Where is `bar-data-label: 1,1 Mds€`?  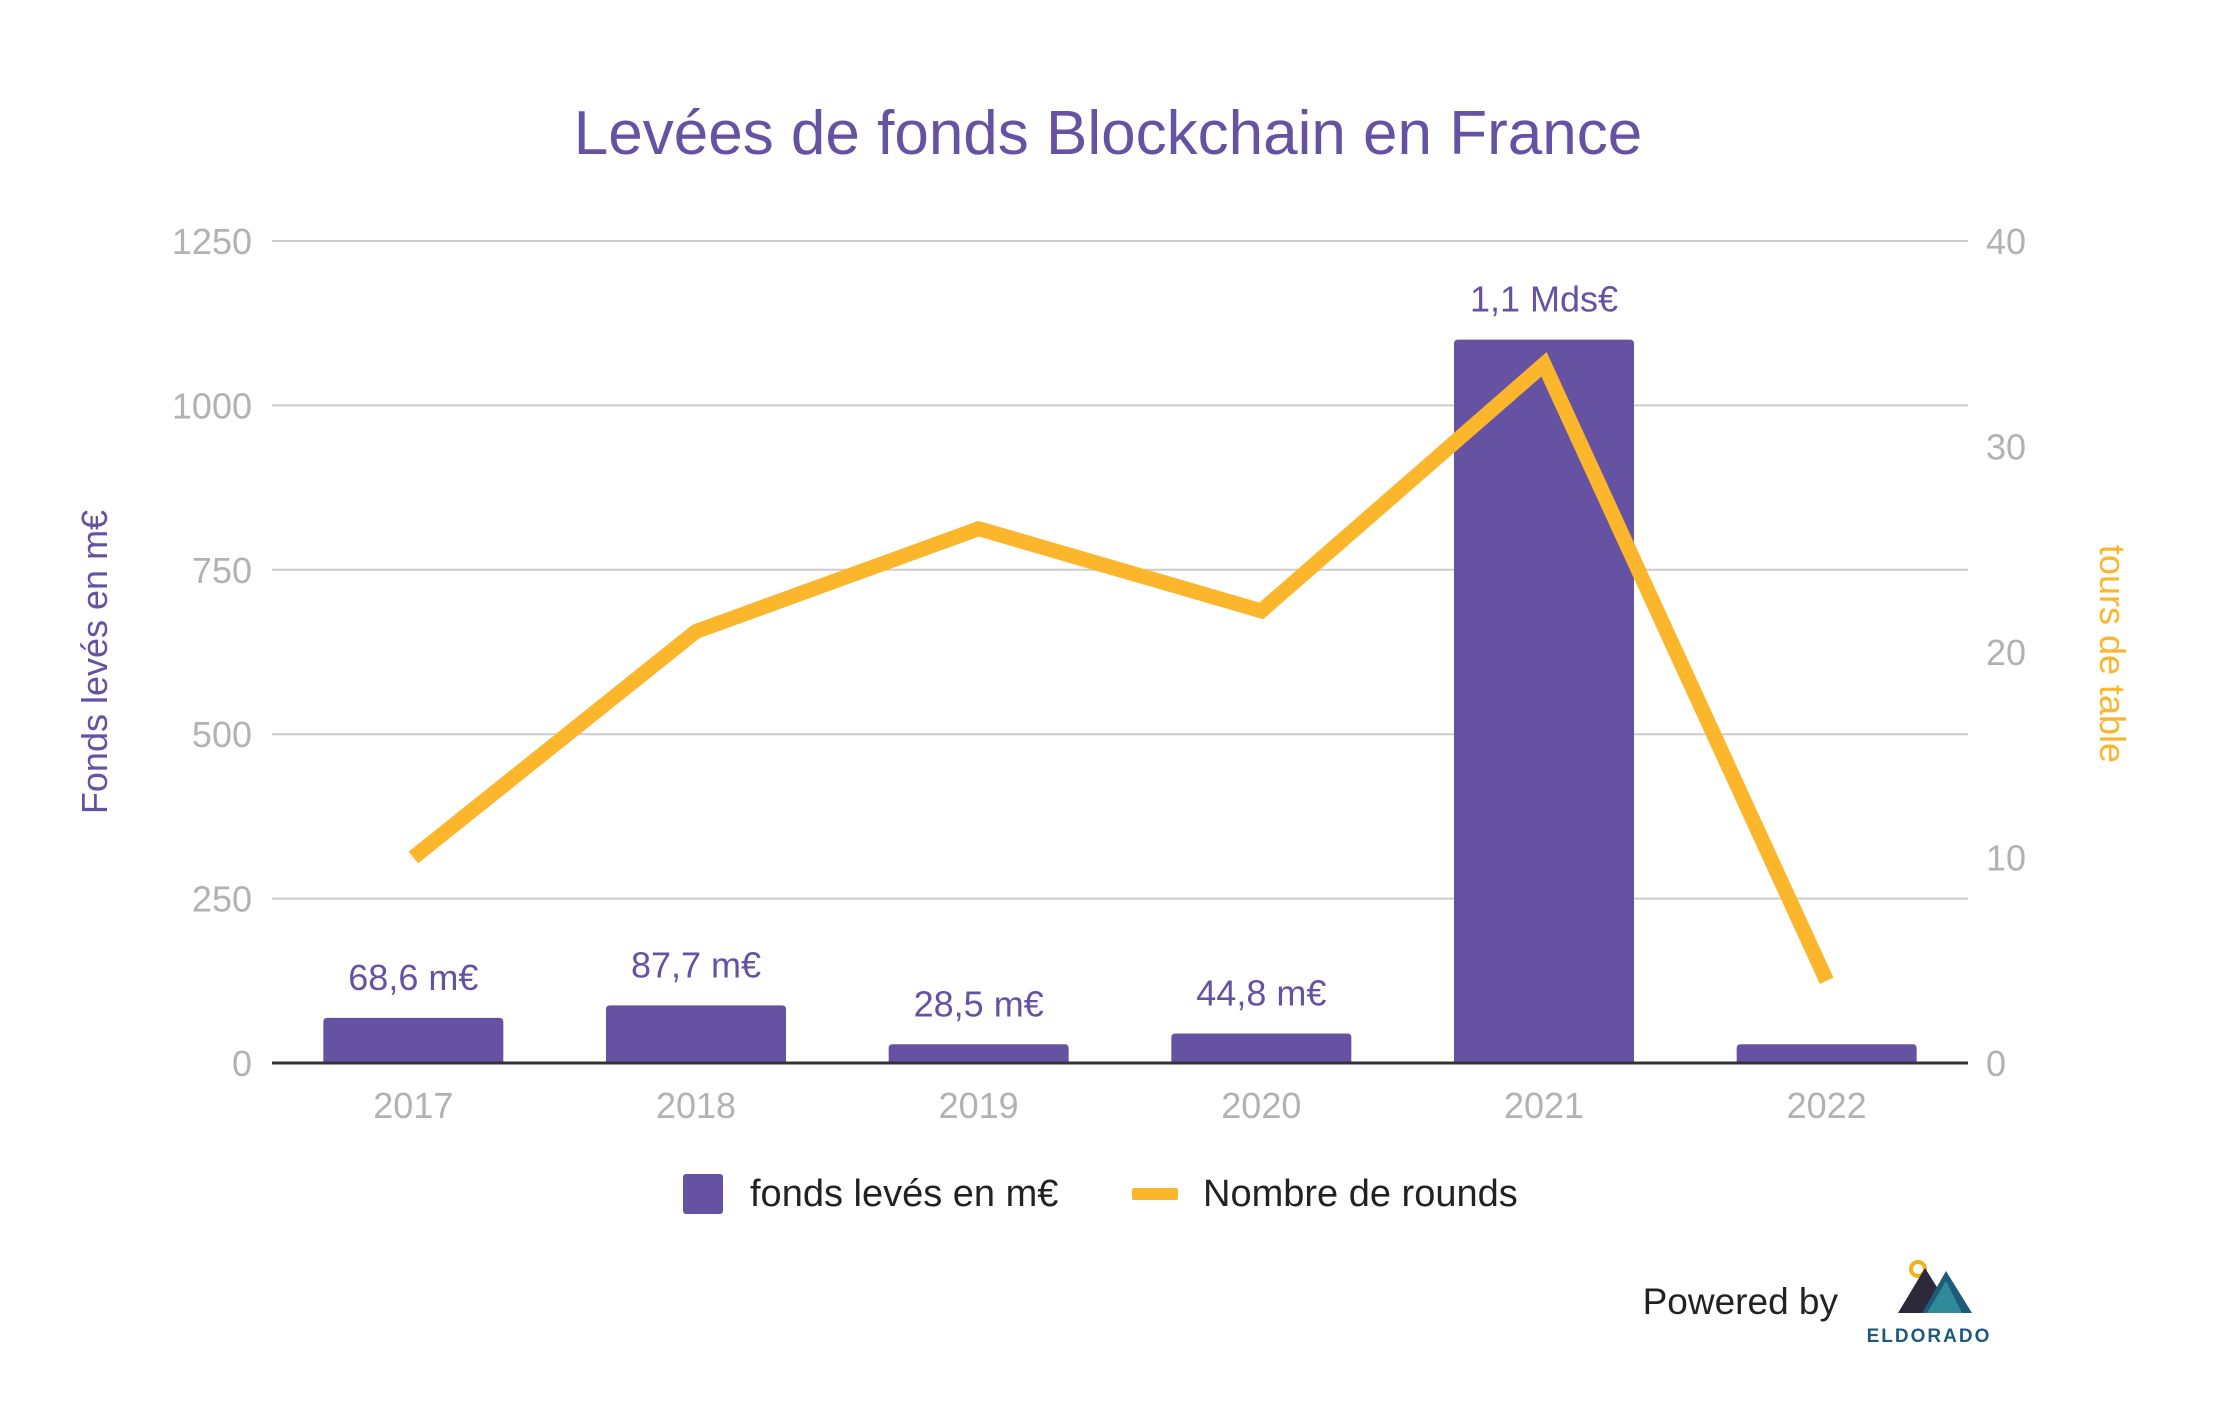
bar-data-label: 1,1 Mds€ is located at coordinates (1544, 299).